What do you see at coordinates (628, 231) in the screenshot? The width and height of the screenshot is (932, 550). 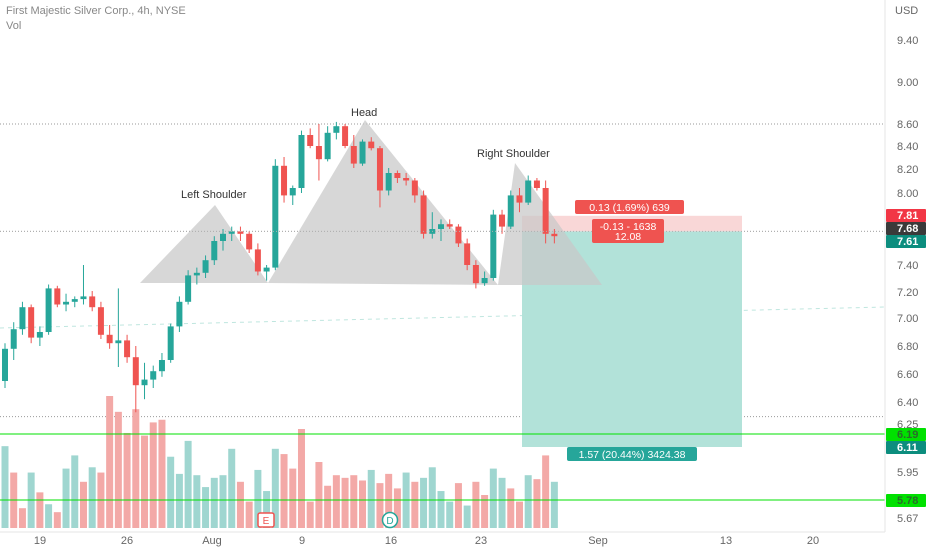 I see `current-label-box` at bounding box center [628, 231].